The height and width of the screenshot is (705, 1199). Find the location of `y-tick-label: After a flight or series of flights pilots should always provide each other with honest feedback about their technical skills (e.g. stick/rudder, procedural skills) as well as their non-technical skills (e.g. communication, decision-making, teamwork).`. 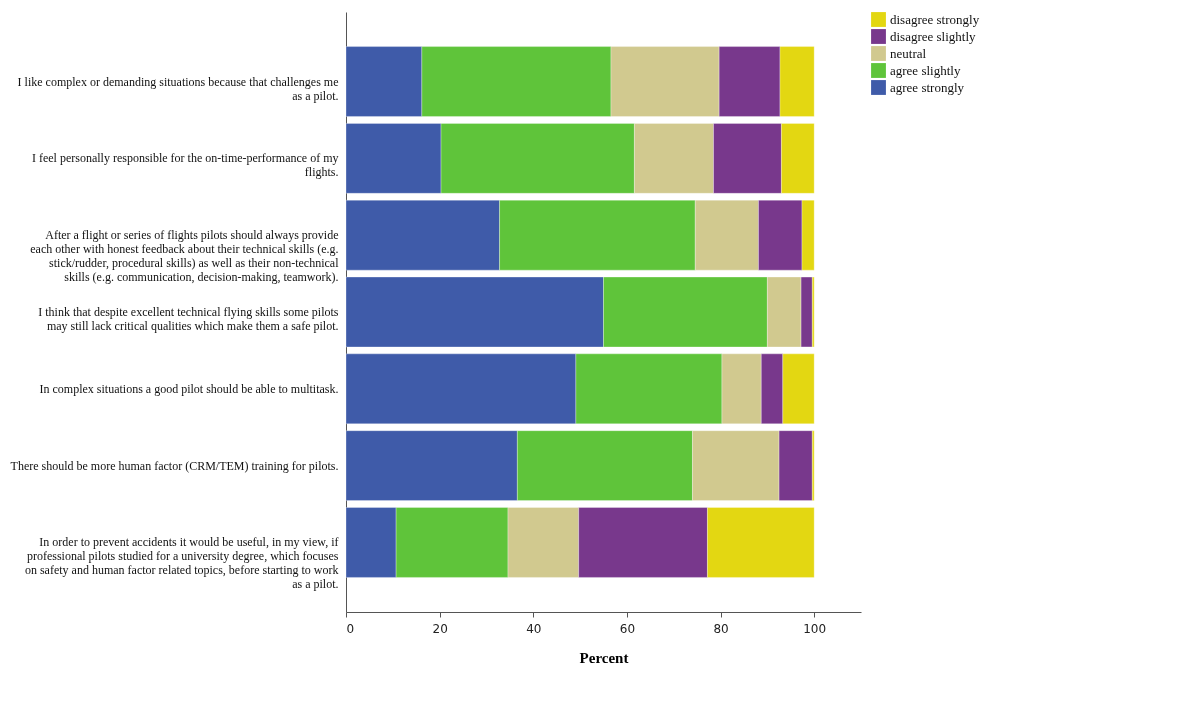

y-tick-label: After a flight or series of flights pilots should always provide each other with honest feedback about their technical skills (e.g. stick/rudder, procedural skills) as well as their non-technical skills (e.g. communication, decision-making, teamwork). is located at coordinates (185, 256).